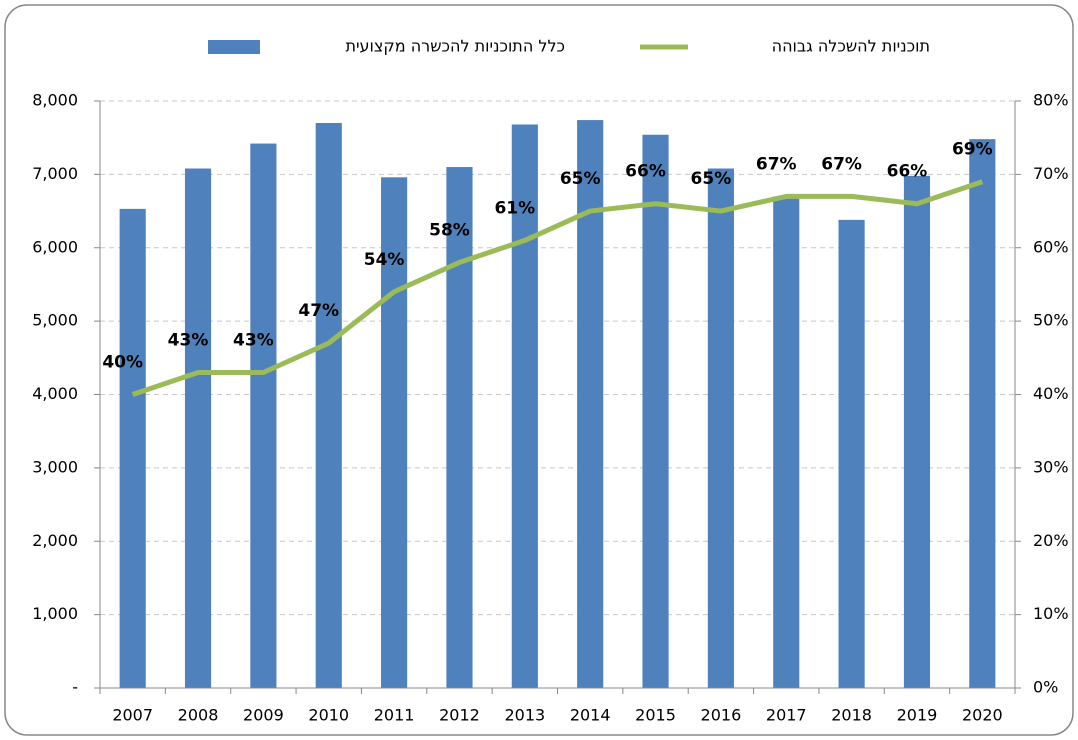 The width and height of the screenshot is (1078, 740). Describe the element at coordinates (1051, 393) in the screenshot. I see `y2-tick-label: 40%` at that location.